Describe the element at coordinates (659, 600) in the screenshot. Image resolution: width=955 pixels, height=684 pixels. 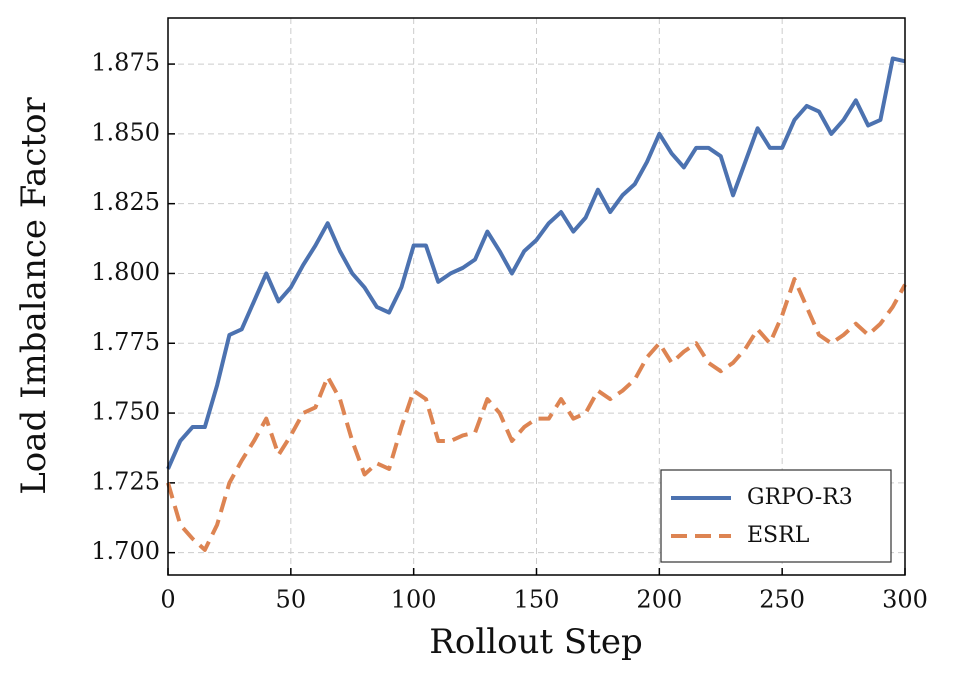
I see `x-tick-label: 200` at that location.